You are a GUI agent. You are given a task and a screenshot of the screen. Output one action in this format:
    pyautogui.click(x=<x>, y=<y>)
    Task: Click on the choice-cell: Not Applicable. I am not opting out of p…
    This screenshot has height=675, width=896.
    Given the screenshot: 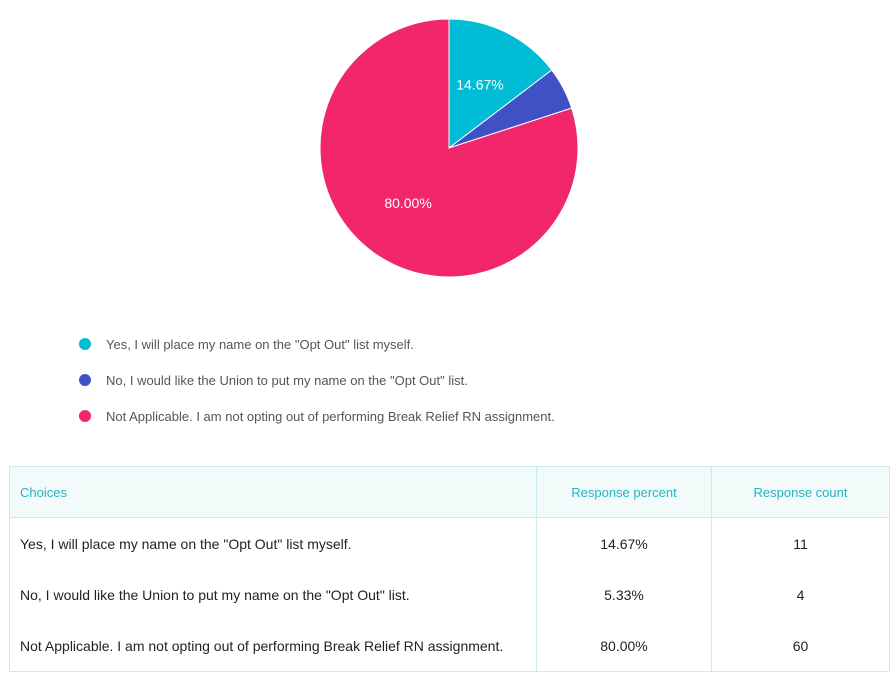 What is the action you would take?
    pyautogui.click(x=273, y=646)
    